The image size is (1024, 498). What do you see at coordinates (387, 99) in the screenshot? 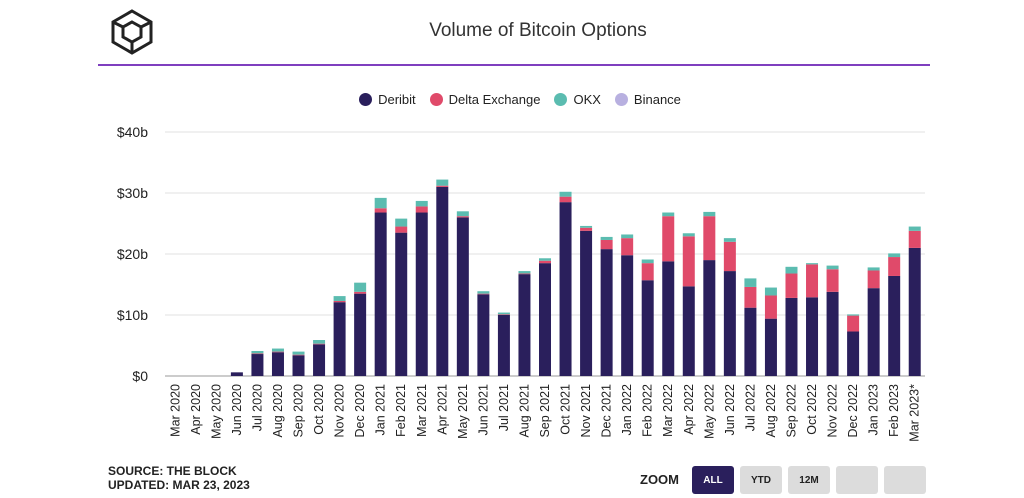
I see `legend-item-deribit: Deribit` at bounding box center [387, 99].